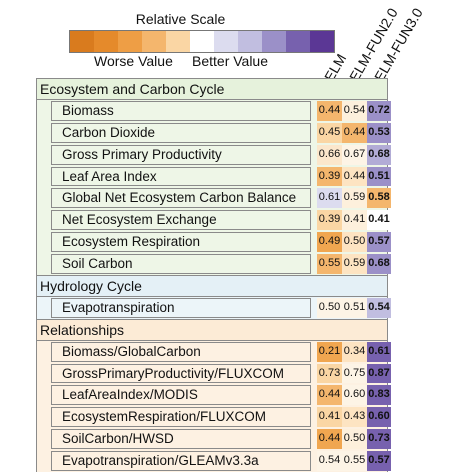 Image resolution: width=474 pixels, height=474 pixels. What do you see at coordinates (133, 61) in the screenshot?
I see `worse-value-label: Worse Value` at bounding box center [133, 61].